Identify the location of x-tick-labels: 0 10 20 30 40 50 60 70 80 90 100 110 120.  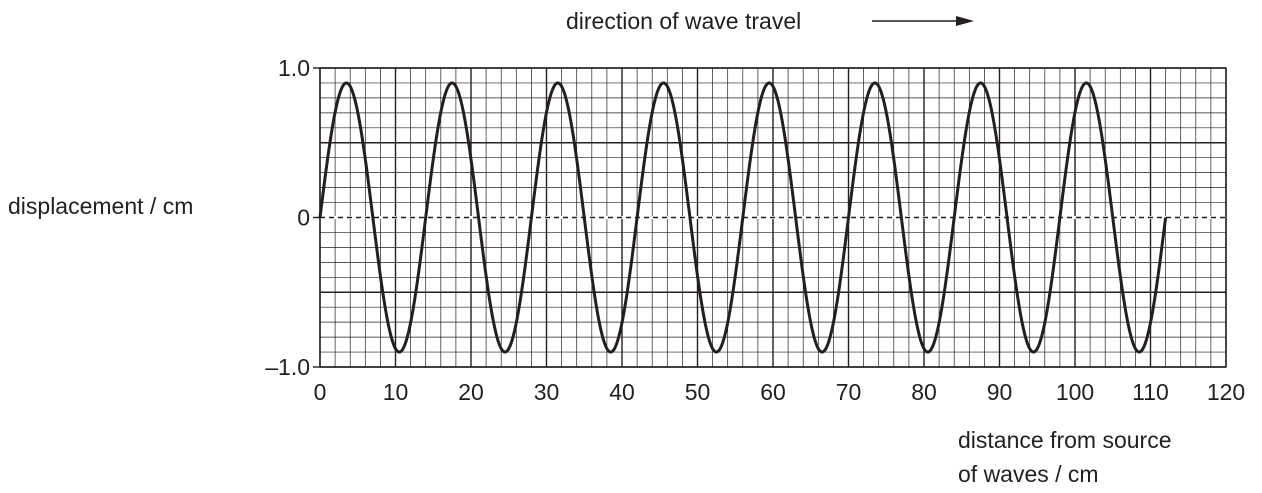
(780, 392).